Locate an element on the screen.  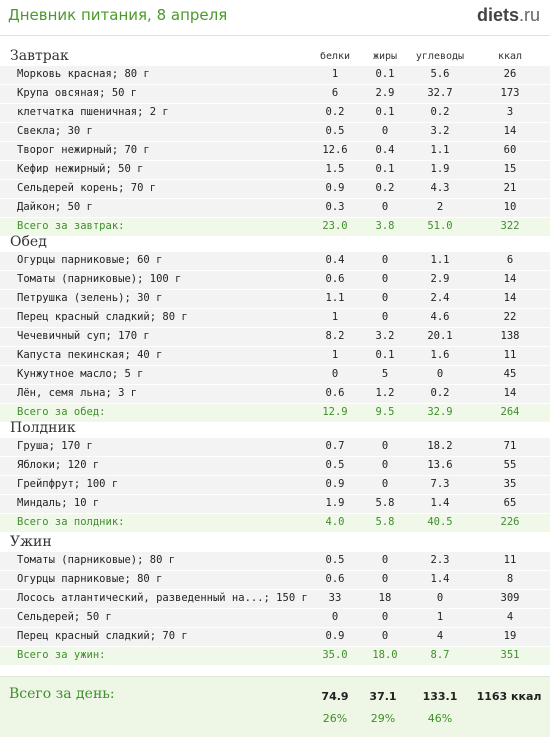
protein-value: 1.5 is located at coordinates (335, 169).